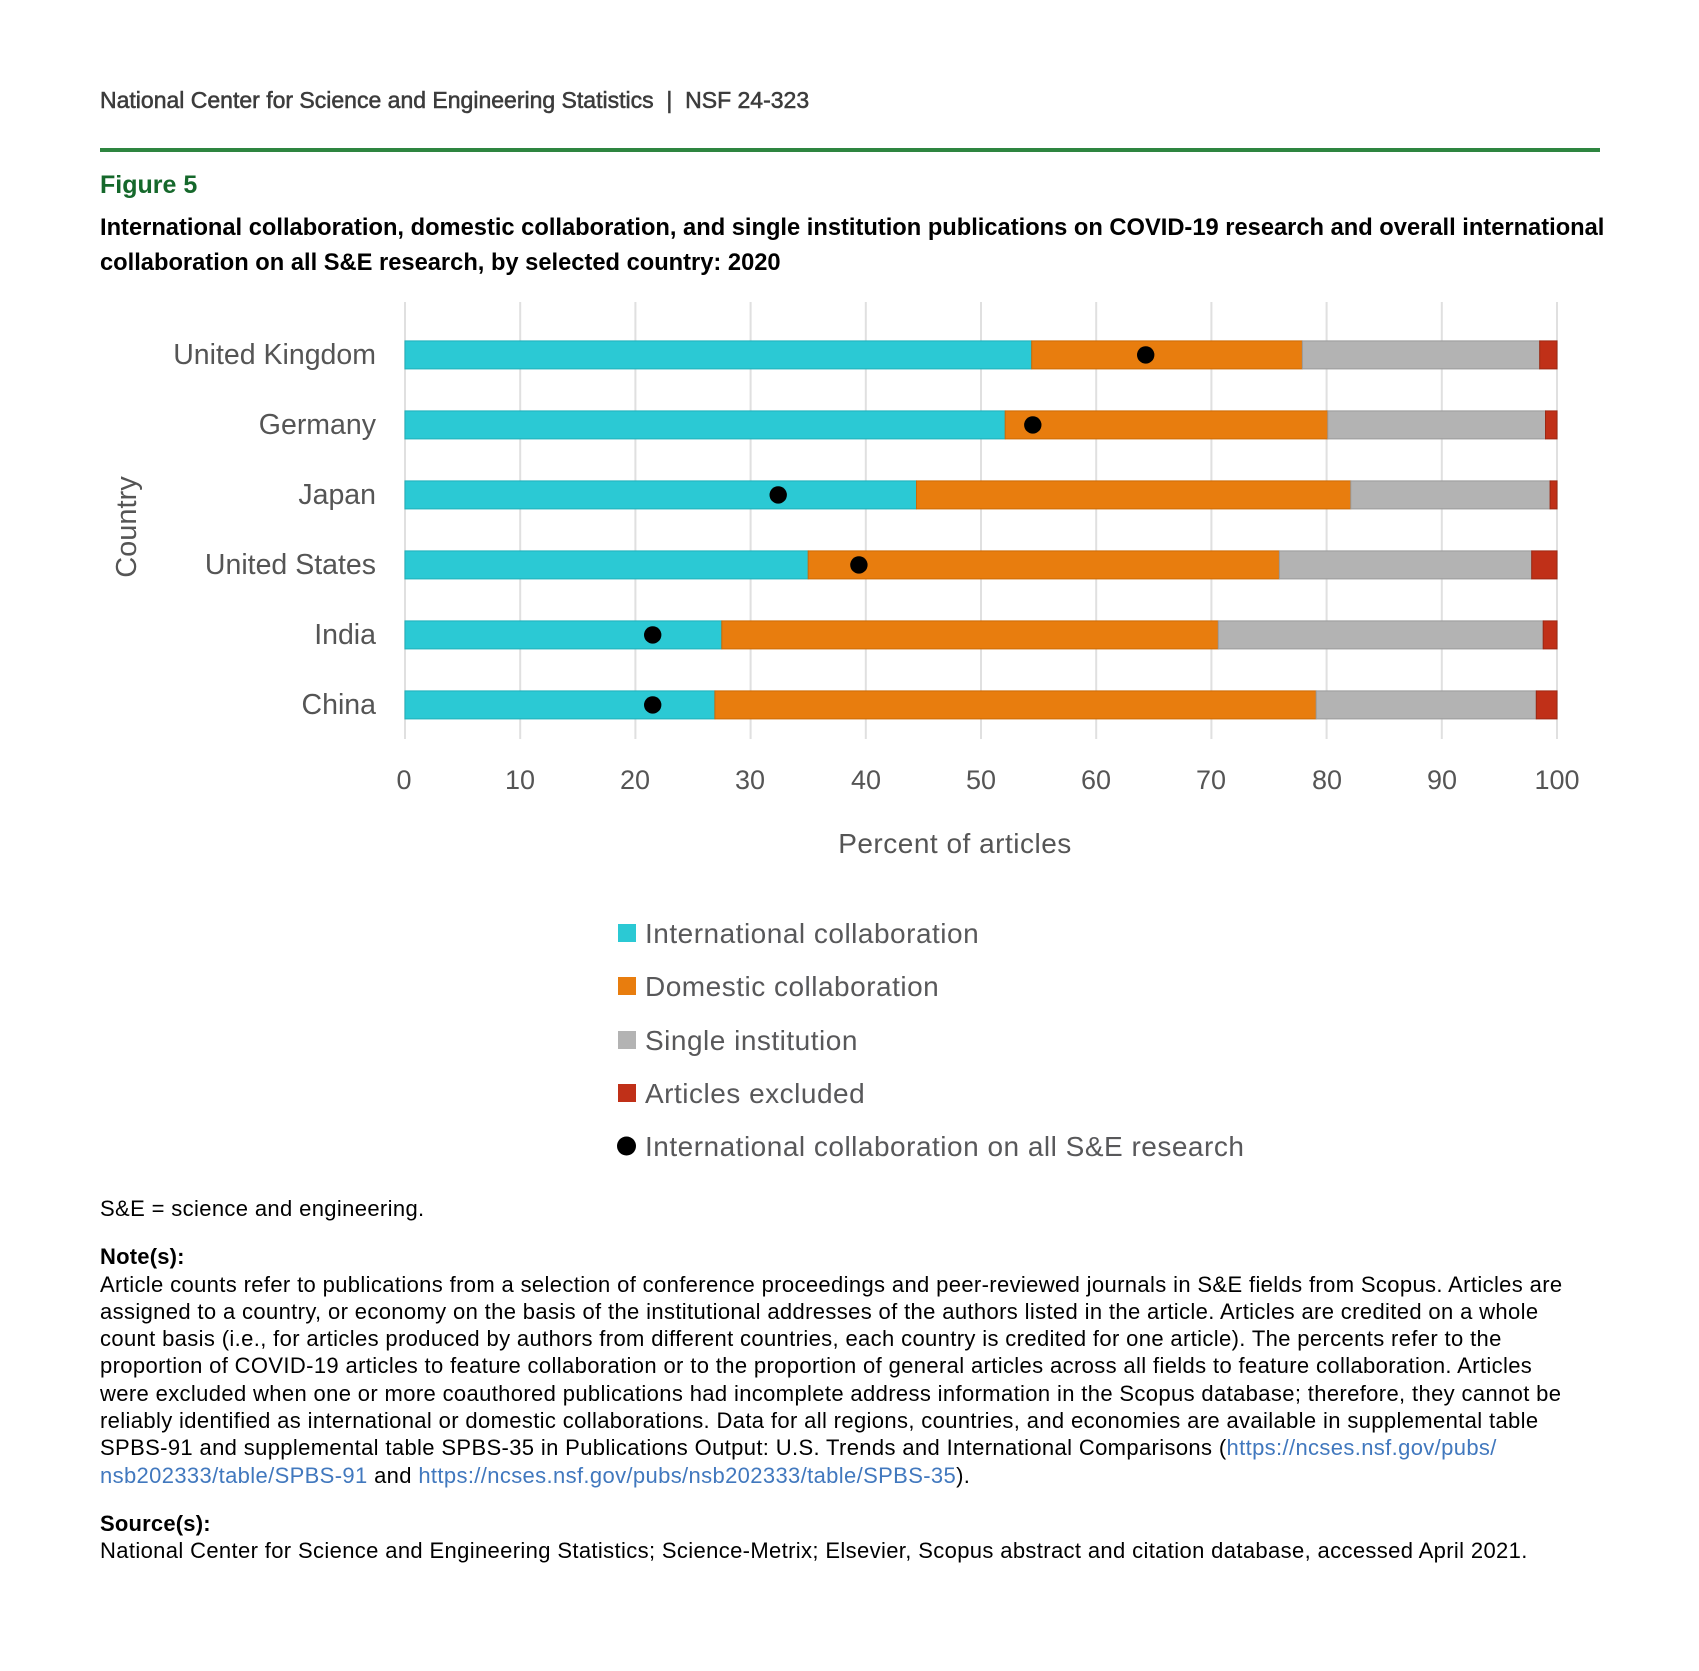  What do you see at coordinates (337, 495) in the screenshot?
I see `svg-text: Japan` at bounding box center [337, 495].